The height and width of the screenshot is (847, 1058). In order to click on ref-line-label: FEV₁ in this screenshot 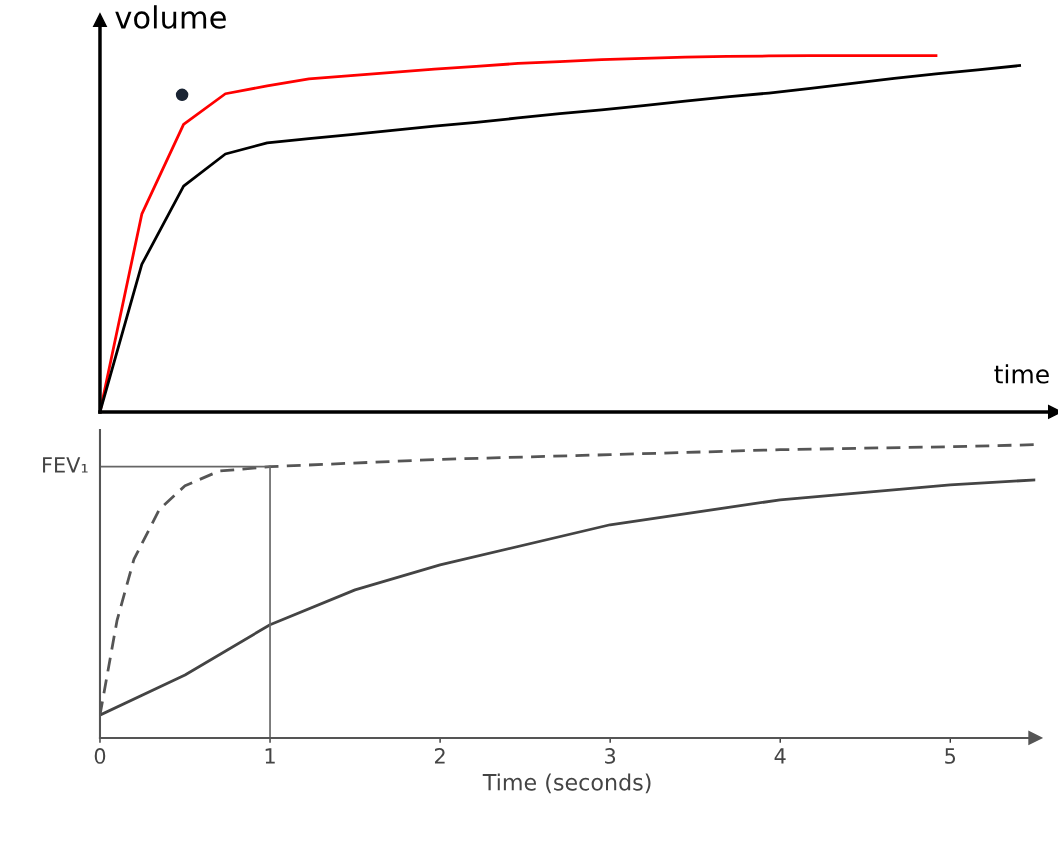, I will do `click(65, 465)`.